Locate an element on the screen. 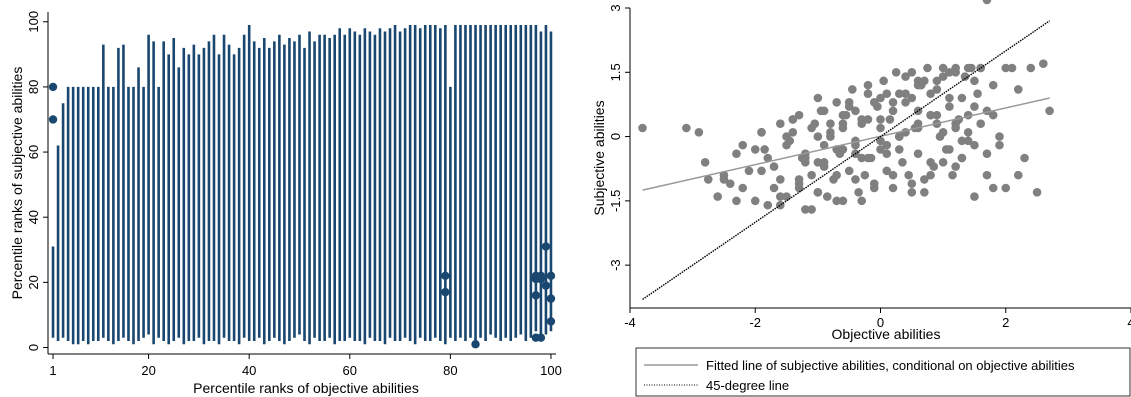  right-x-ticks: -4 -2 0 2 4 is located at coordinates (877, 319).